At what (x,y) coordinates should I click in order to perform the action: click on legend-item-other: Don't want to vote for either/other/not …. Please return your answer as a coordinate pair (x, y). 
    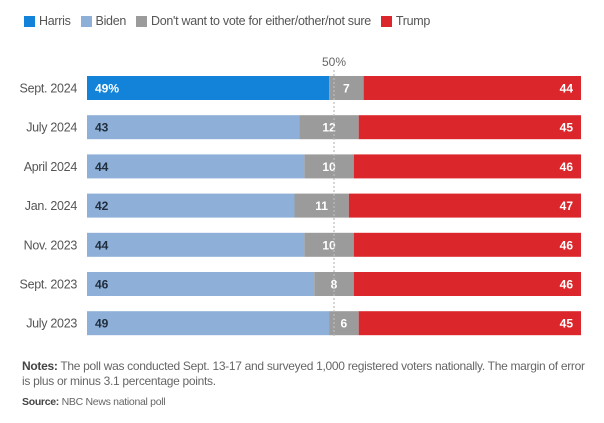
    Looking at the image, I should click on (253, 21).